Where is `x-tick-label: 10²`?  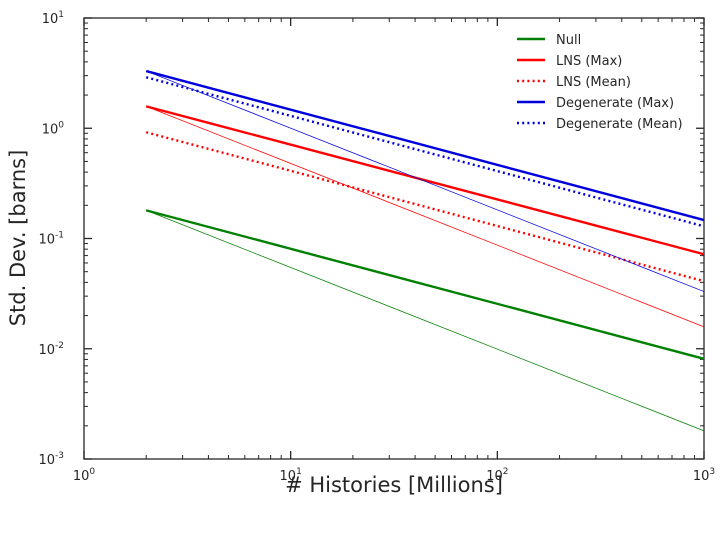
x-tick-label: 10² is located at coordinates (497, 475).